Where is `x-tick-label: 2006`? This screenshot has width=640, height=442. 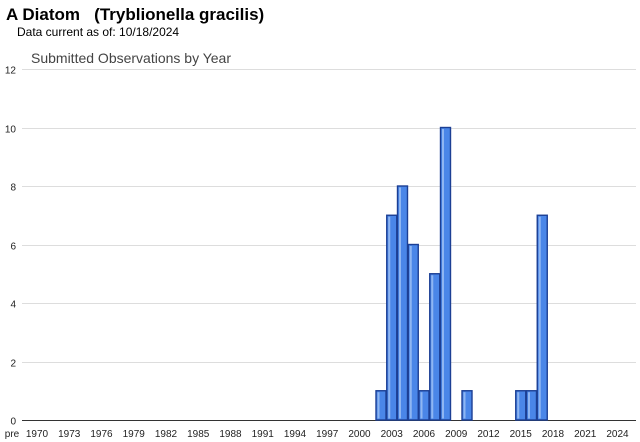 x-tick-label: 2006 is located at coordinates (424, 434).